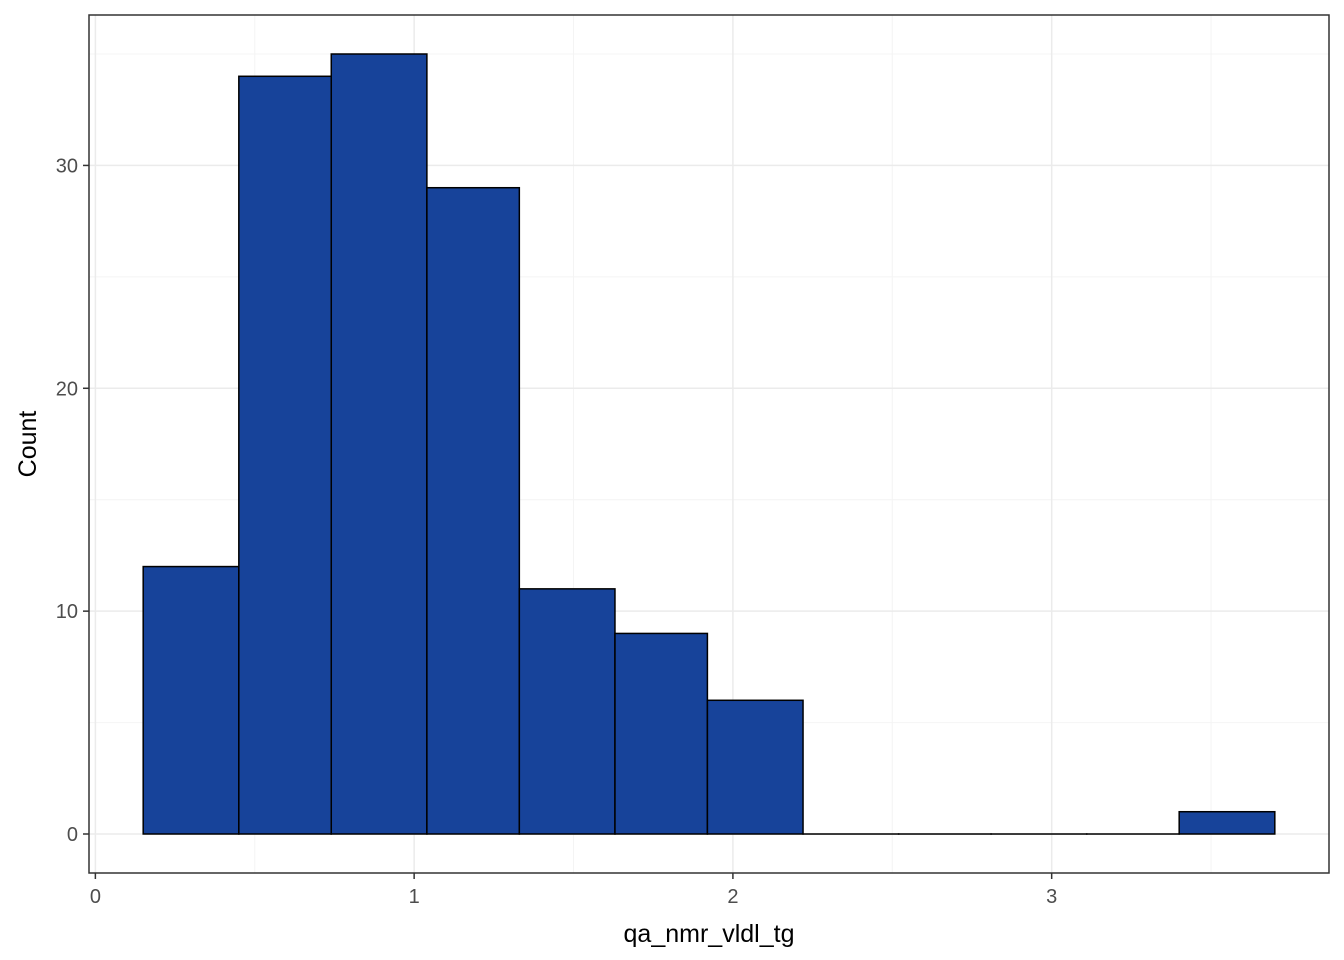  I want to click on y-tick-label: 20, so click(67, 389).